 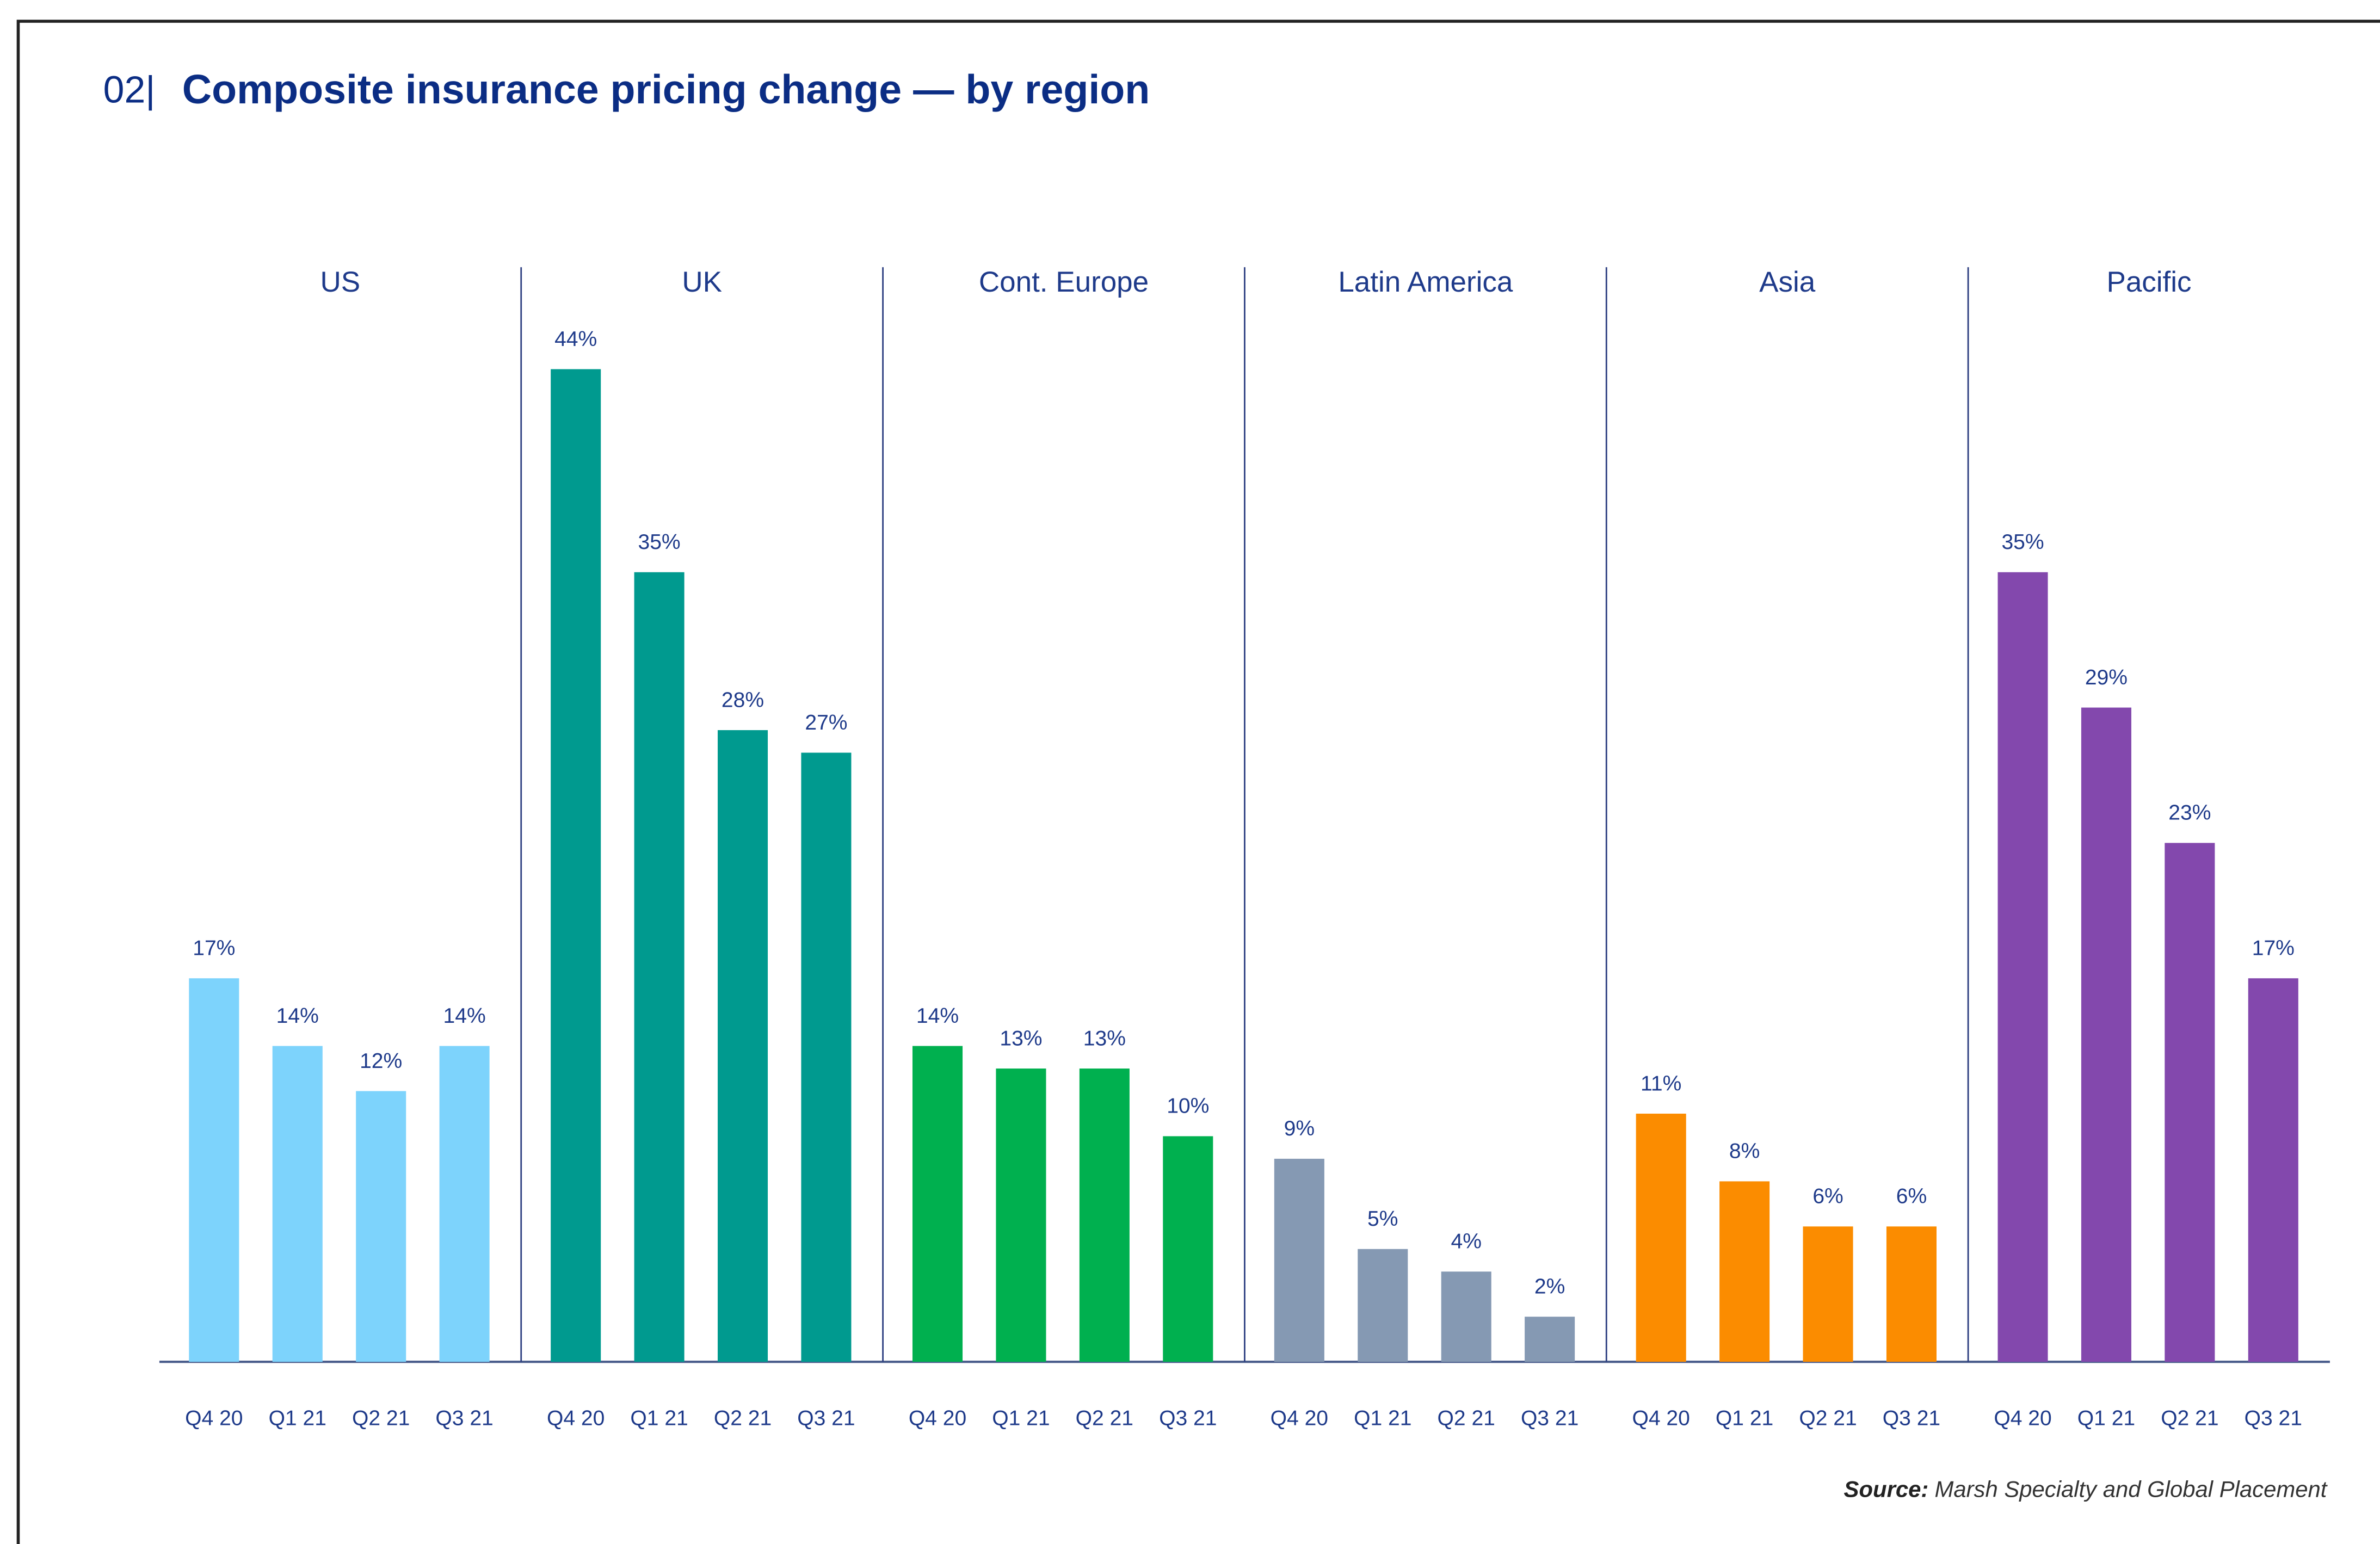 I want to click on value-label: 29%, so click(x=2106, y=678).